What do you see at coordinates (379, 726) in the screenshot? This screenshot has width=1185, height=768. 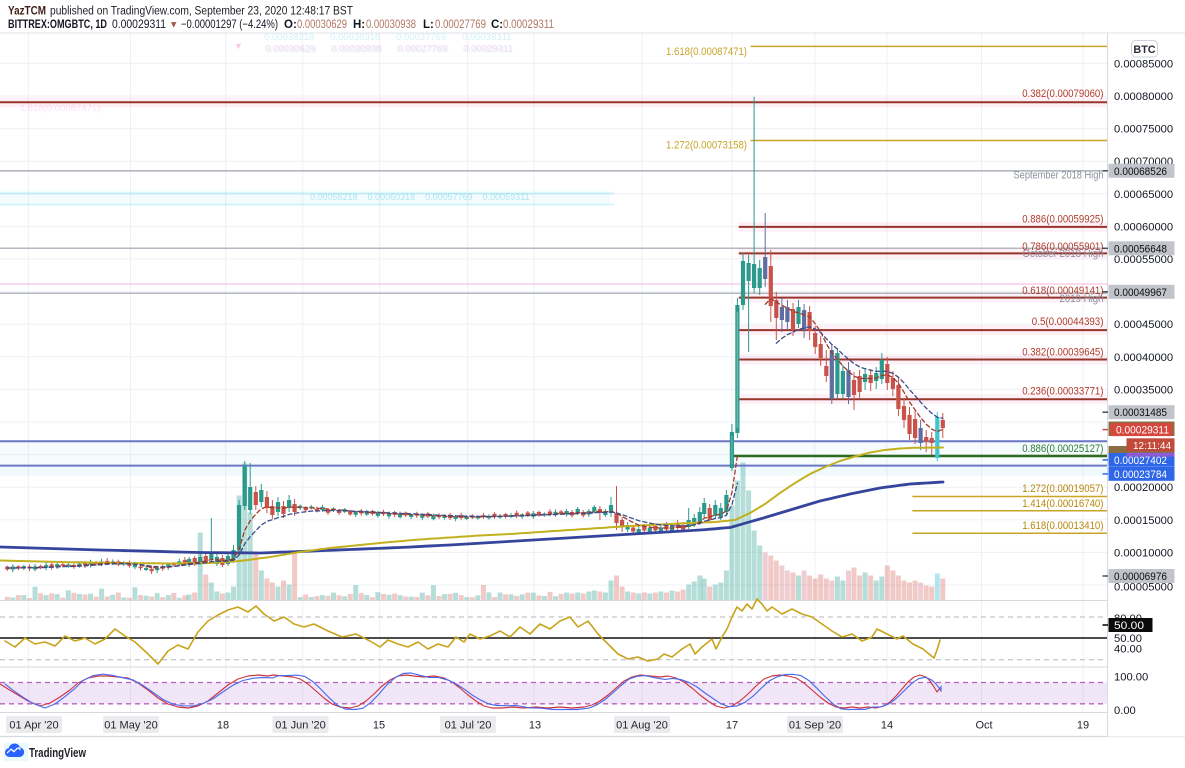 I see `svg-text: 15` at bounding box center [379, 726].